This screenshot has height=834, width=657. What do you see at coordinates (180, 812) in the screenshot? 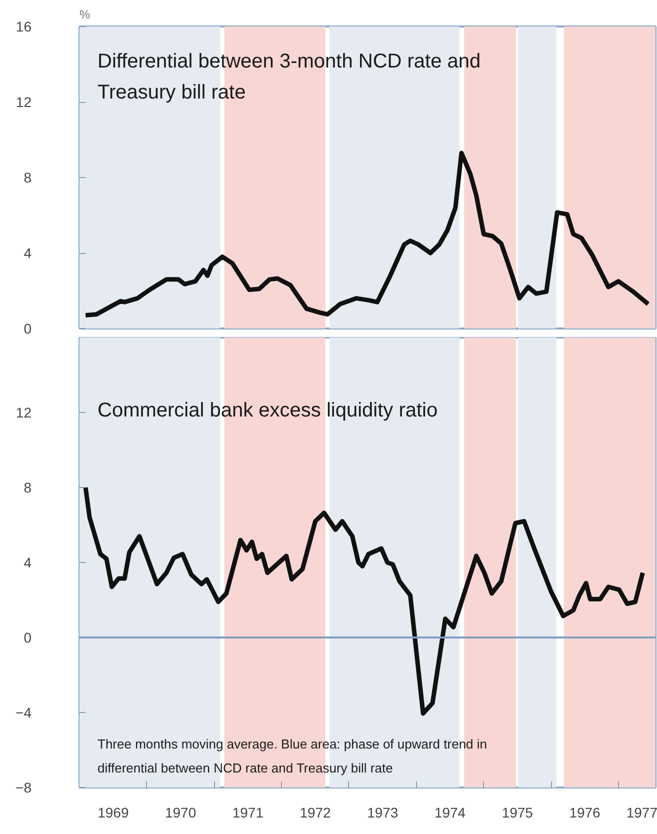
I see `x-tick-label: 1970` at bounding box center [180, 812].